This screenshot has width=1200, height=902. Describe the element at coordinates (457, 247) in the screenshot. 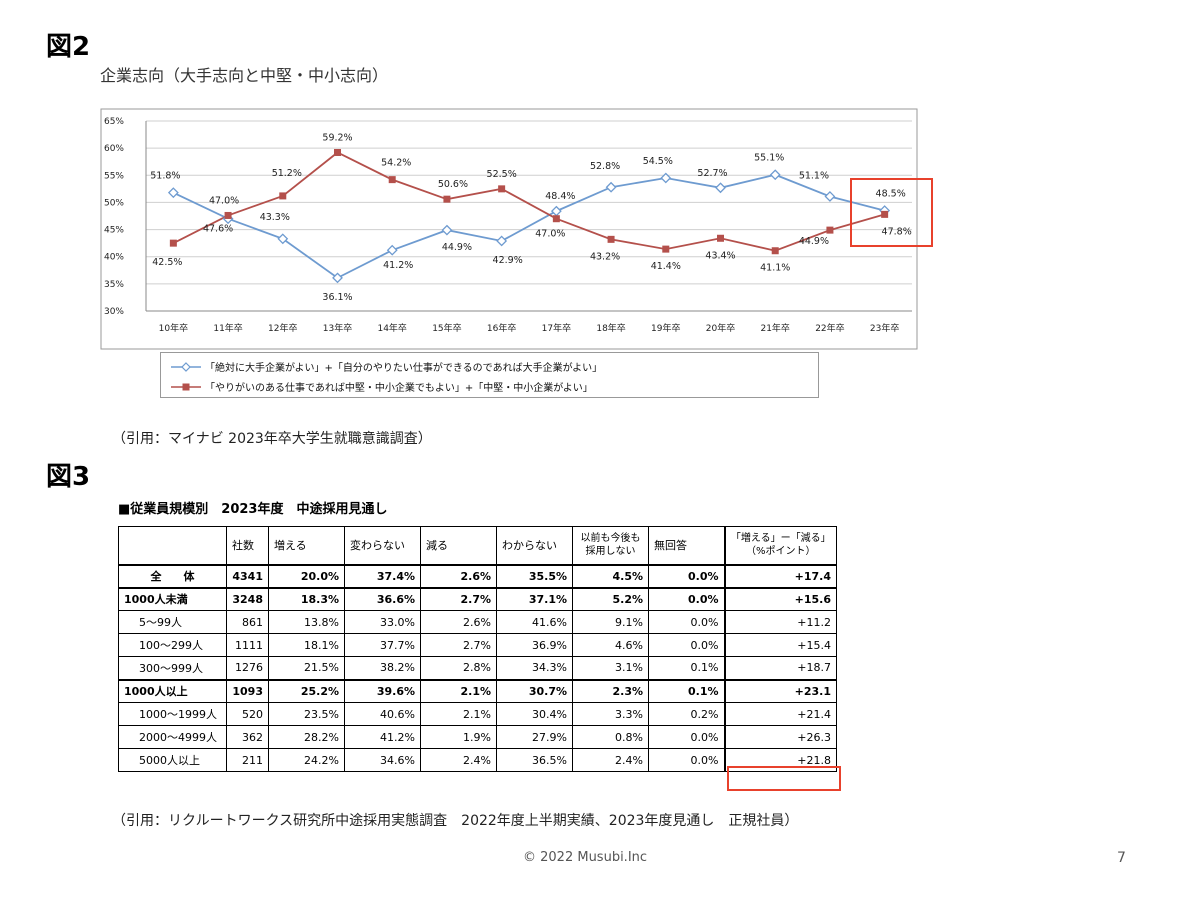

I see `data-label: 44.9%` at that location.